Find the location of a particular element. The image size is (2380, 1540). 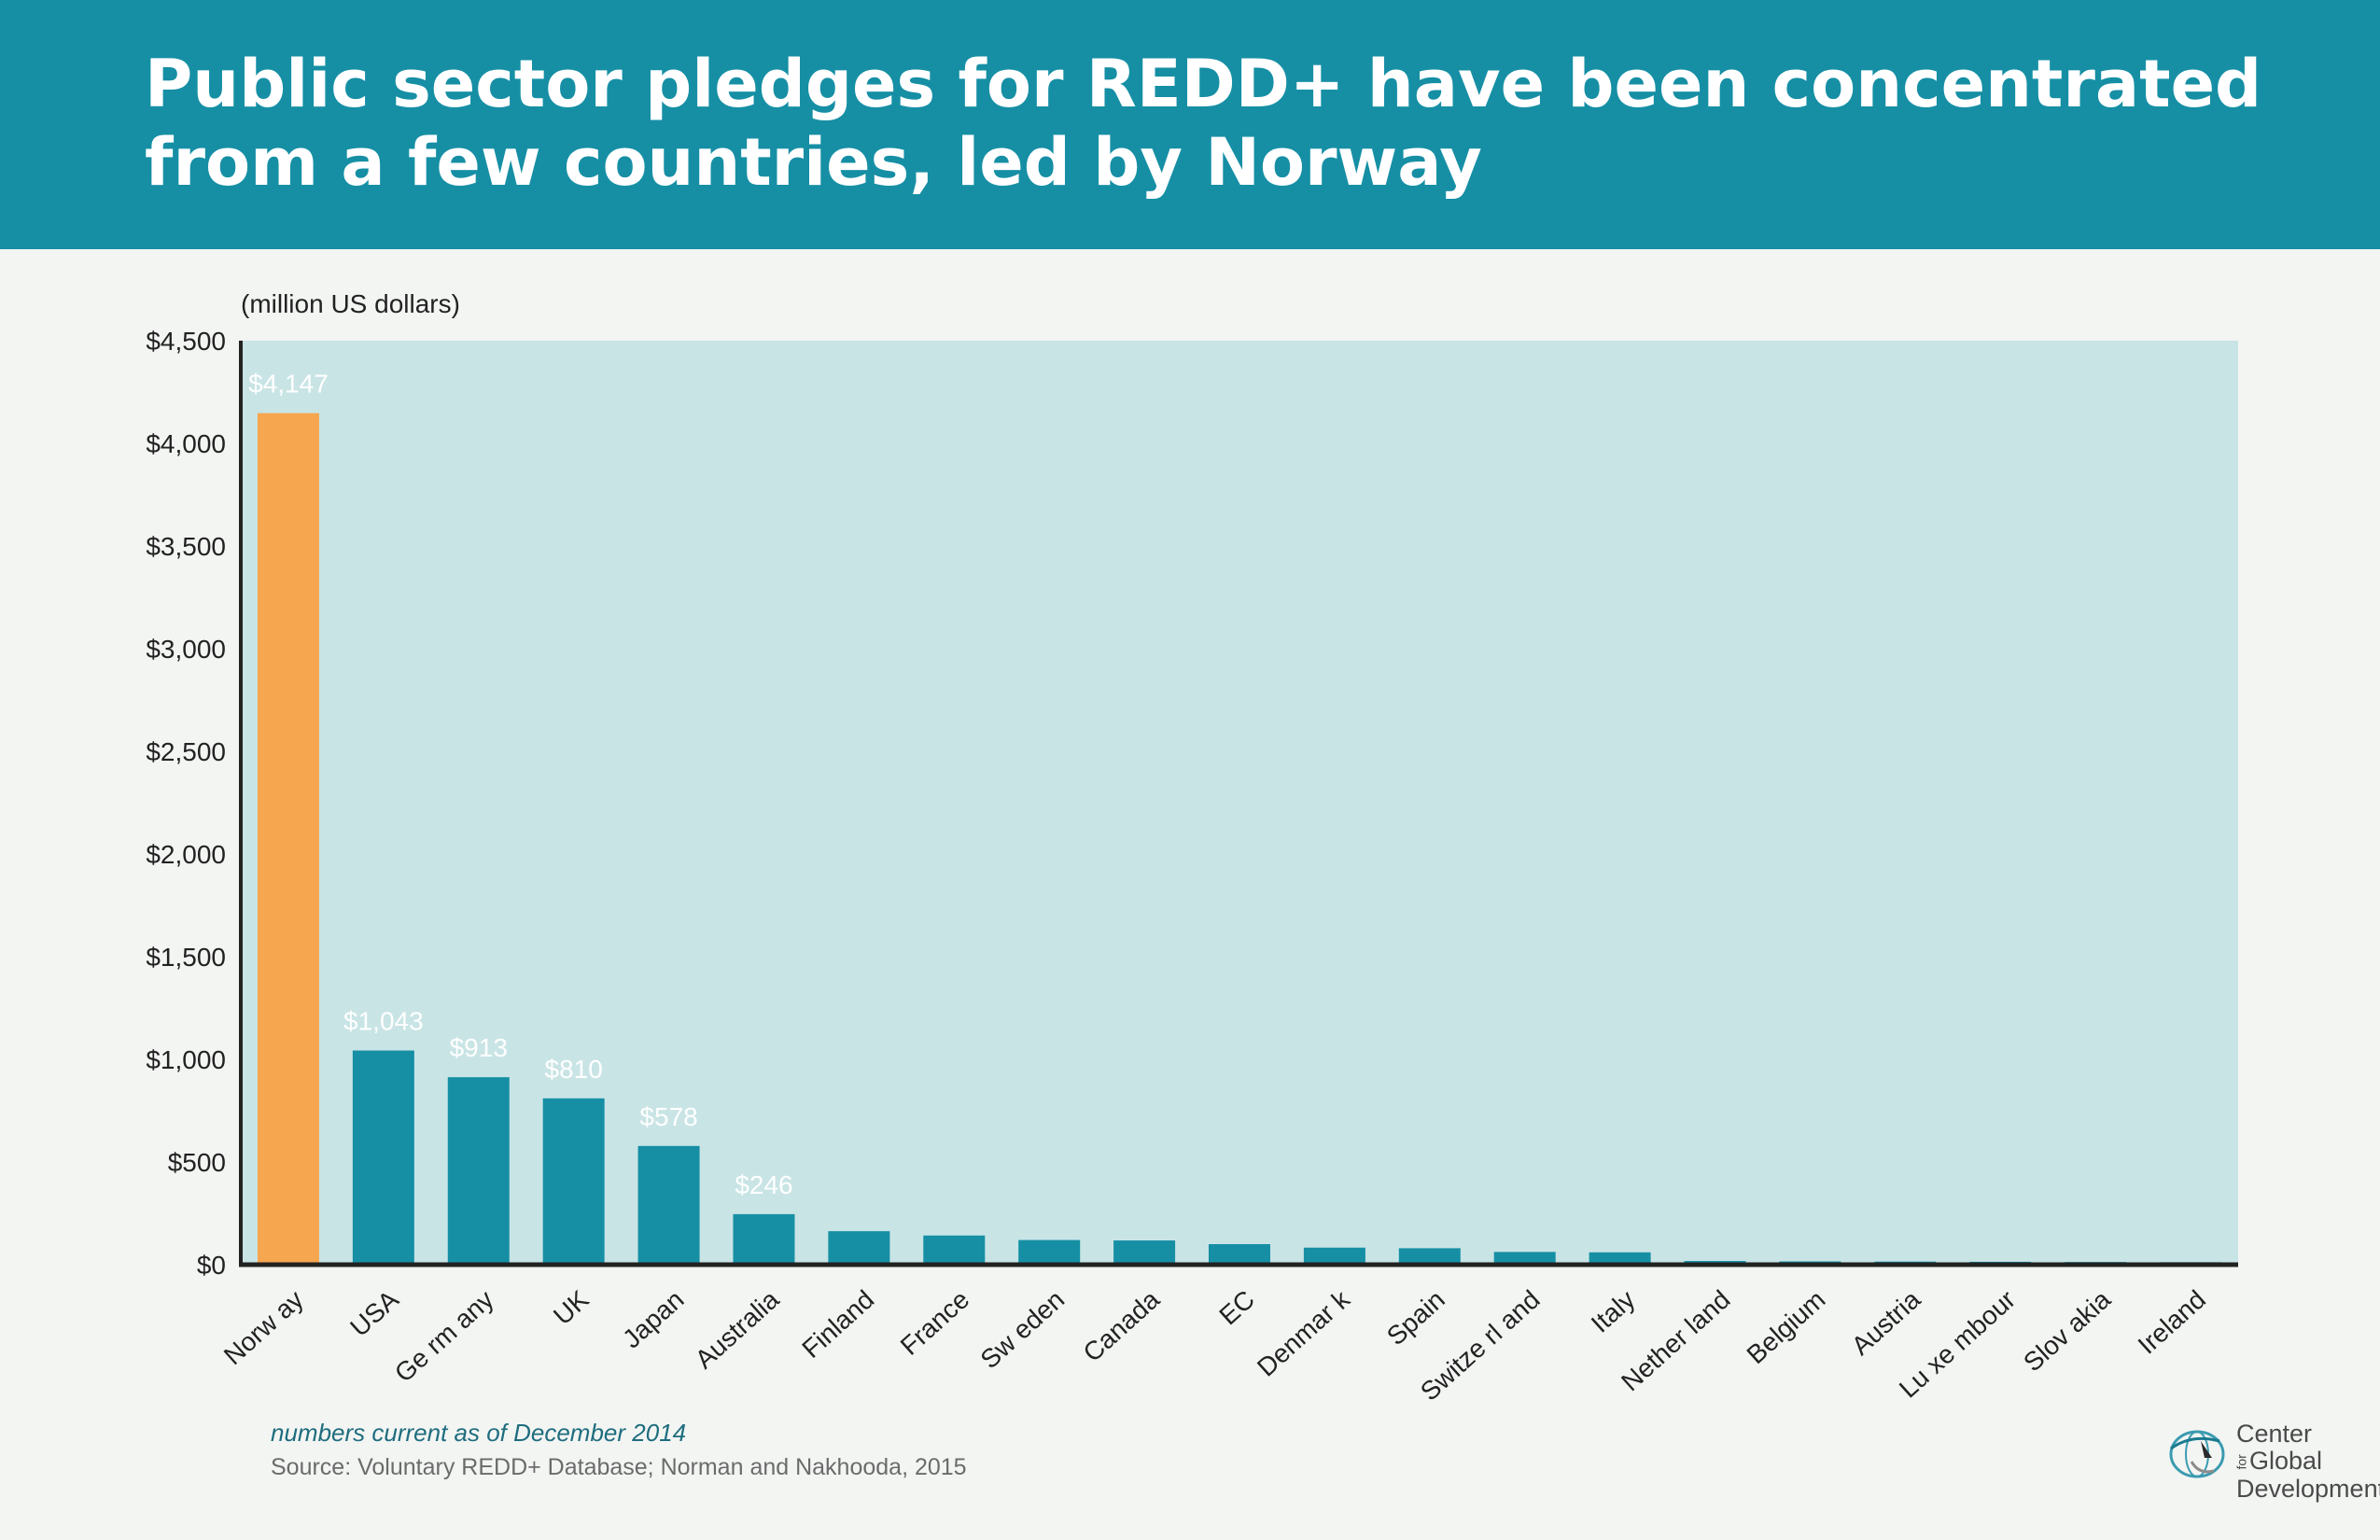

x-tick-label: Japan is located at coordinates (653, 1318).